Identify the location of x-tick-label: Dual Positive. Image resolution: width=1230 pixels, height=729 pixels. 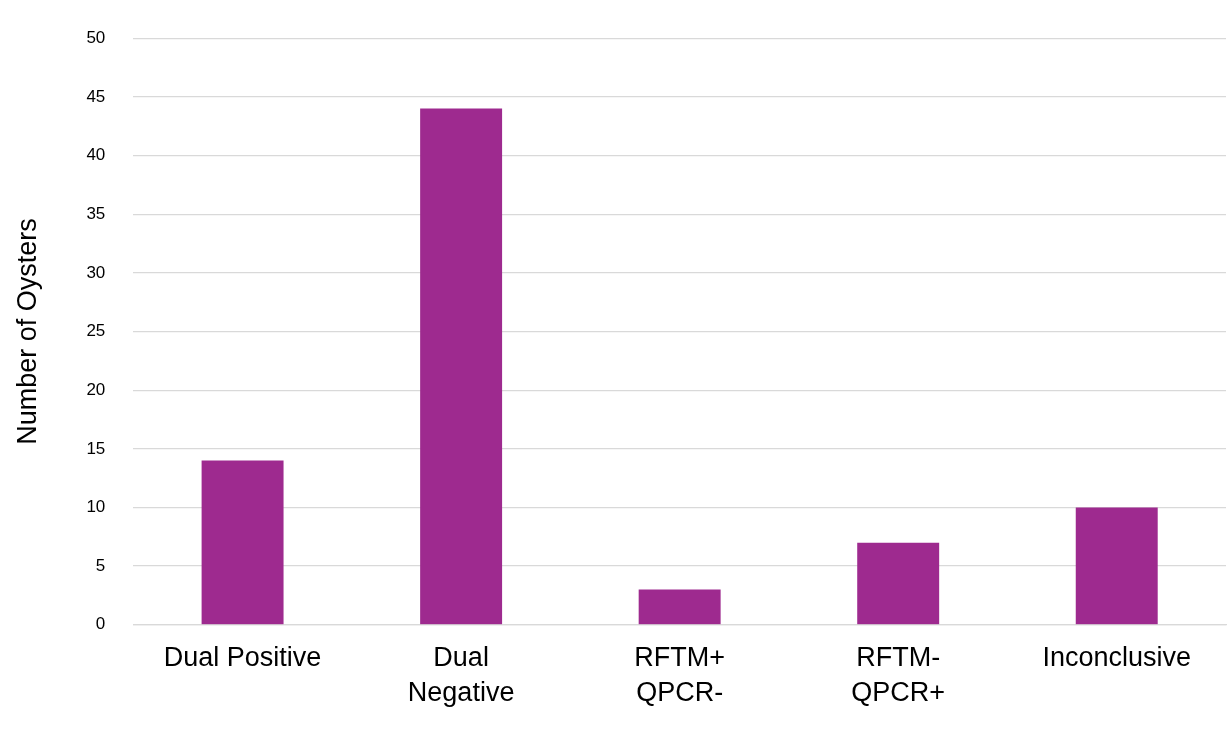
(242, 656).